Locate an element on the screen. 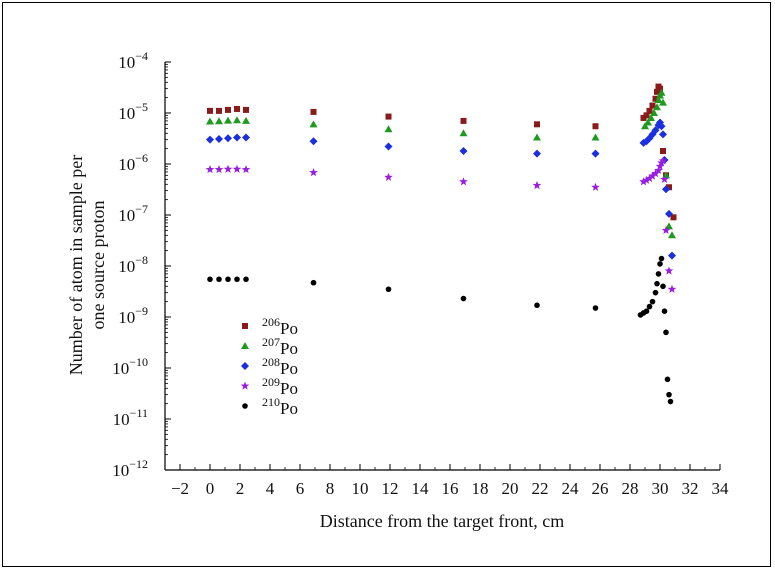 The height and width of the screenshot is (571, 775). y-axis-label-line-2: one source proton is located at coordinates (98, 265).